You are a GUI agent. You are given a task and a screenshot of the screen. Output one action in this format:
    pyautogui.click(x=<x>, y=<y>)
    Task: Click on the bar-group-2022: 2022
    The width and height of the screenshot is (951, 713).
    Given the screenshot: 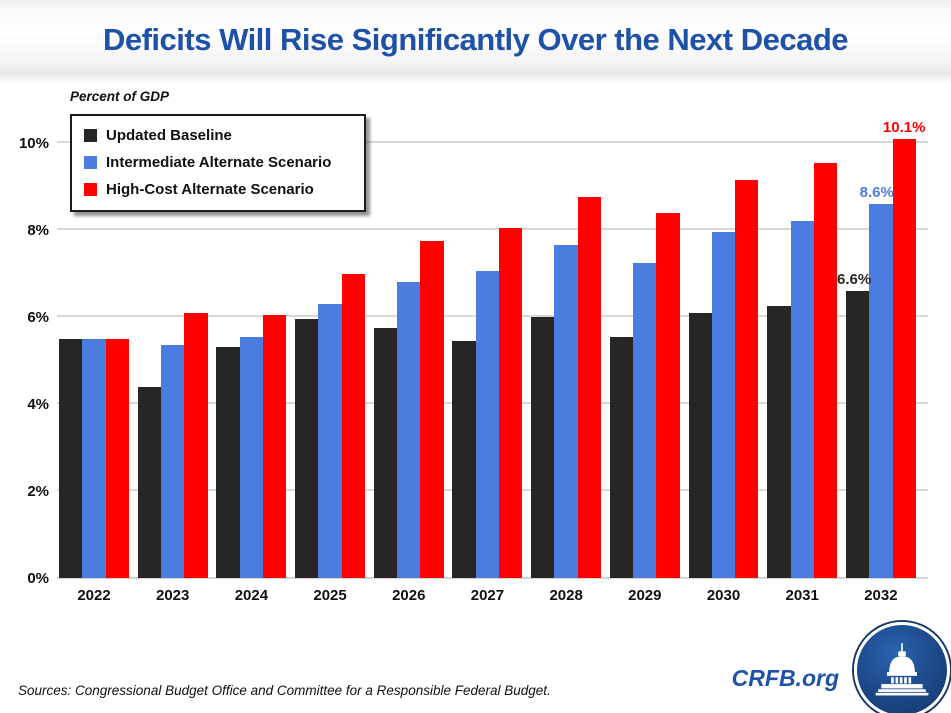 What is the action you would take?
    pyautogui.click(x=94, y=373)
    